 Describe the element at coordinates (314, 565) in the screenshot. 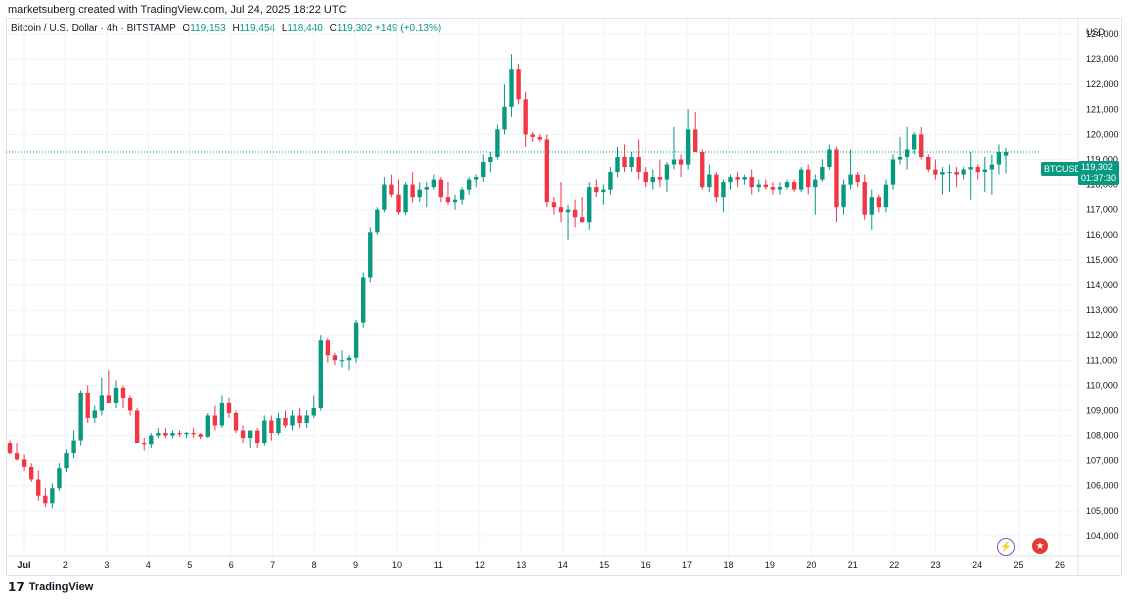

I see `x-tick-label: 8` at that location.